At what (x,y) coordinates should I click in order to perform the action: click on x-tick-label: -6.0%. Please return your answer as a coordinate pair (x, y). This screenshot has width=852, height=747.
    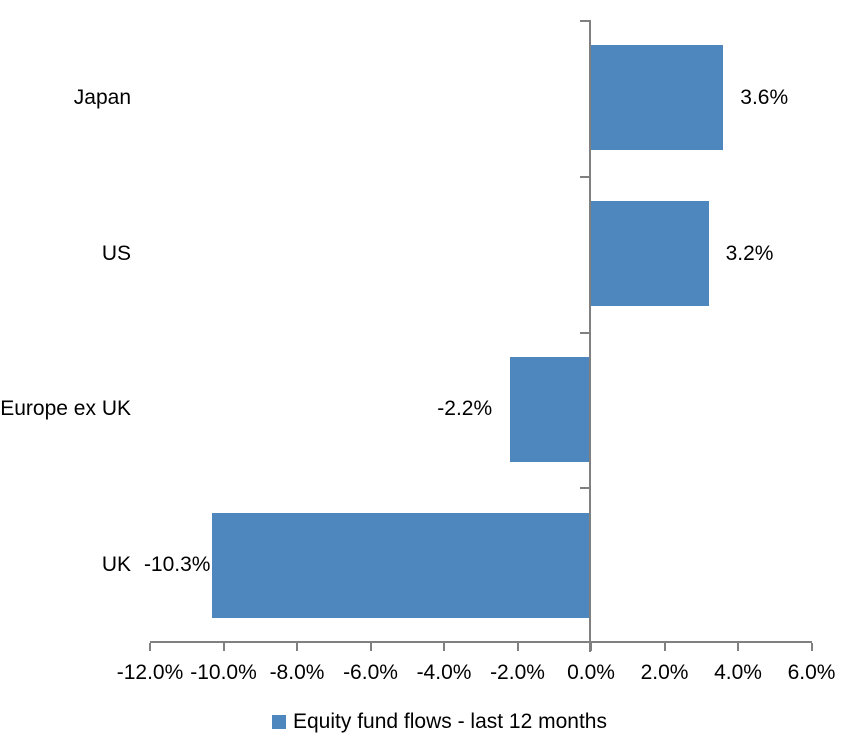
    Looking at the image, I should click on (370, 672).